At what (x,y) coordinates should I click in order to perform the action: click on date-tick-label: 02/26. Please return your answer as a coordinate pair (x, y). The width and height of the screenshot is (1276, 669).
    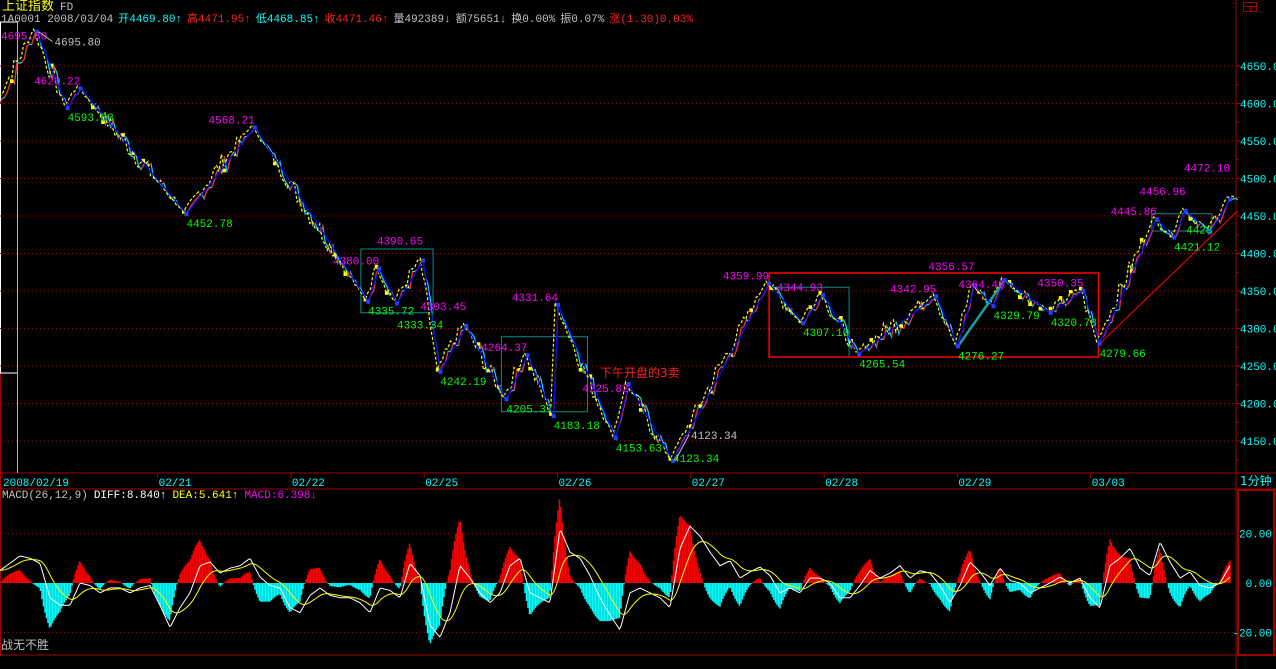
    Looking at the image, I should click on (575, 484).